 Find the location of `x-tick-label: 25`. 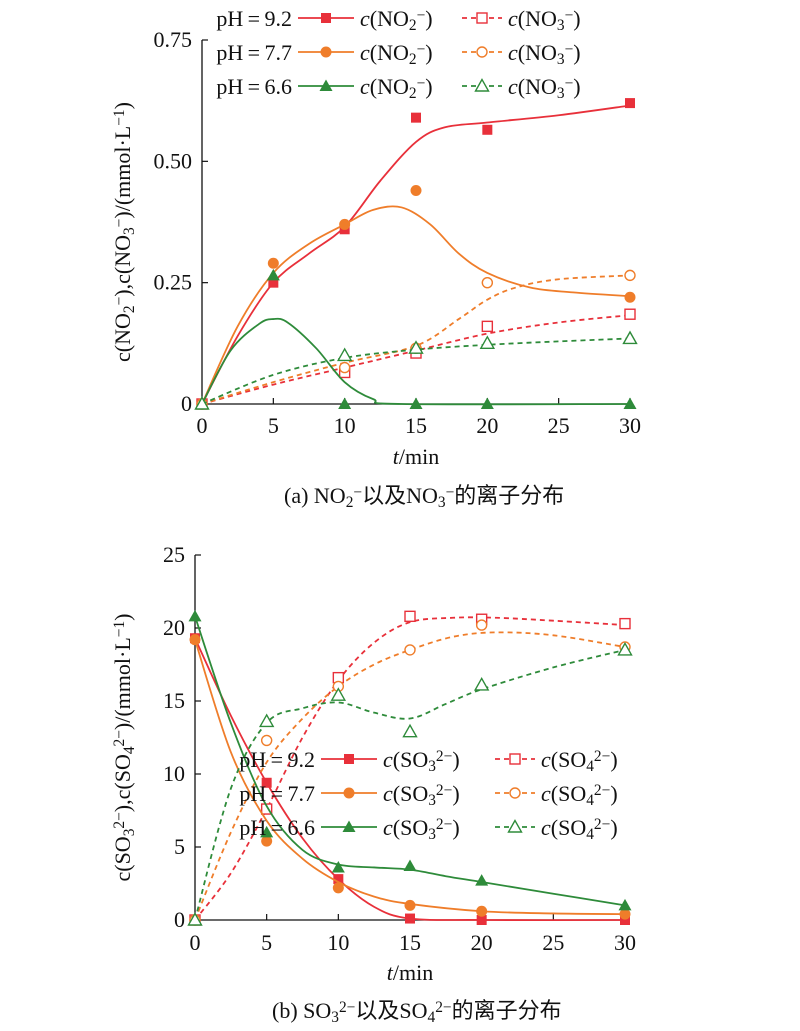

x-tick-label: 25 is located at coordinates (553, 942).